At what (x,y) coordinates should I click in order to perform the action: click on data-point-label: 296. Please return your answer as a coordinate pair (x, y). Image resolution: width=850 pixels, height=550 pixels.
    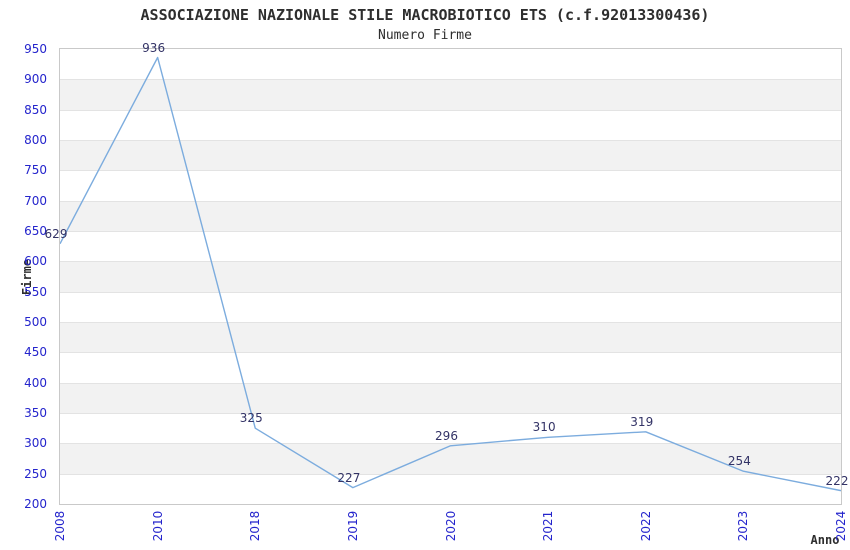
    Looking at the image, I should click on (446, 435).